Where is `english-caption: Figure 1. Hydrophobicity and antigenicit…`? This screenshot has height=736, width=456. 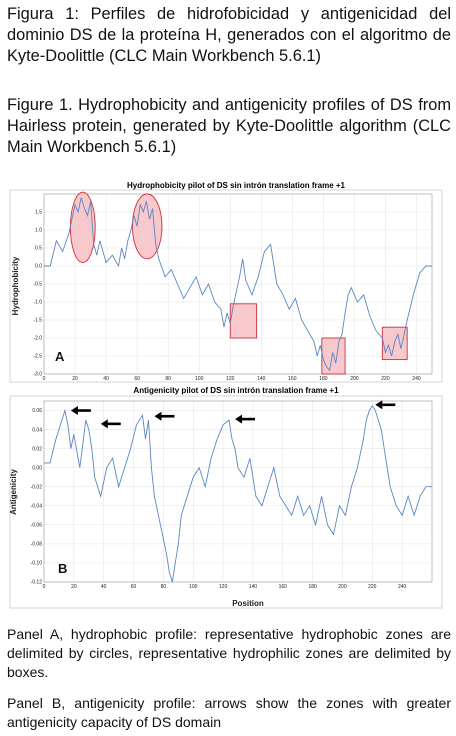 english-caption: Figure 1. Hydrophobicity and antigenicit… is located at coordinates (229, 126).